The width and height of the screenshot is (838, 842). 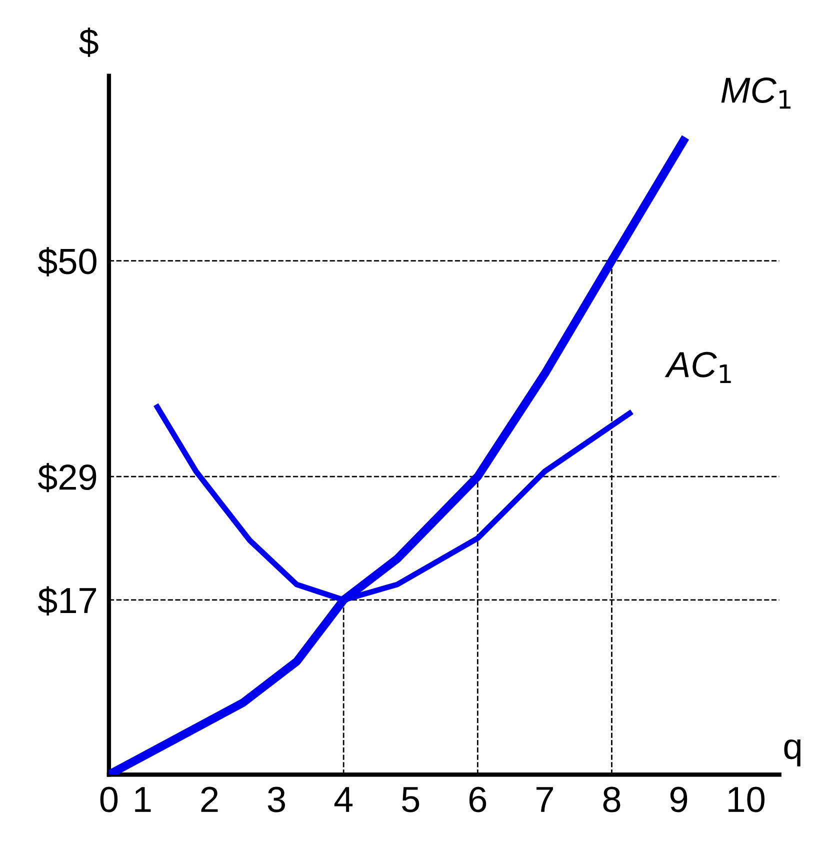 What do you see at coordinates (109, 799) in the screenshot?
I see `x-tick-label: 0` at bounding box center [109, 799].